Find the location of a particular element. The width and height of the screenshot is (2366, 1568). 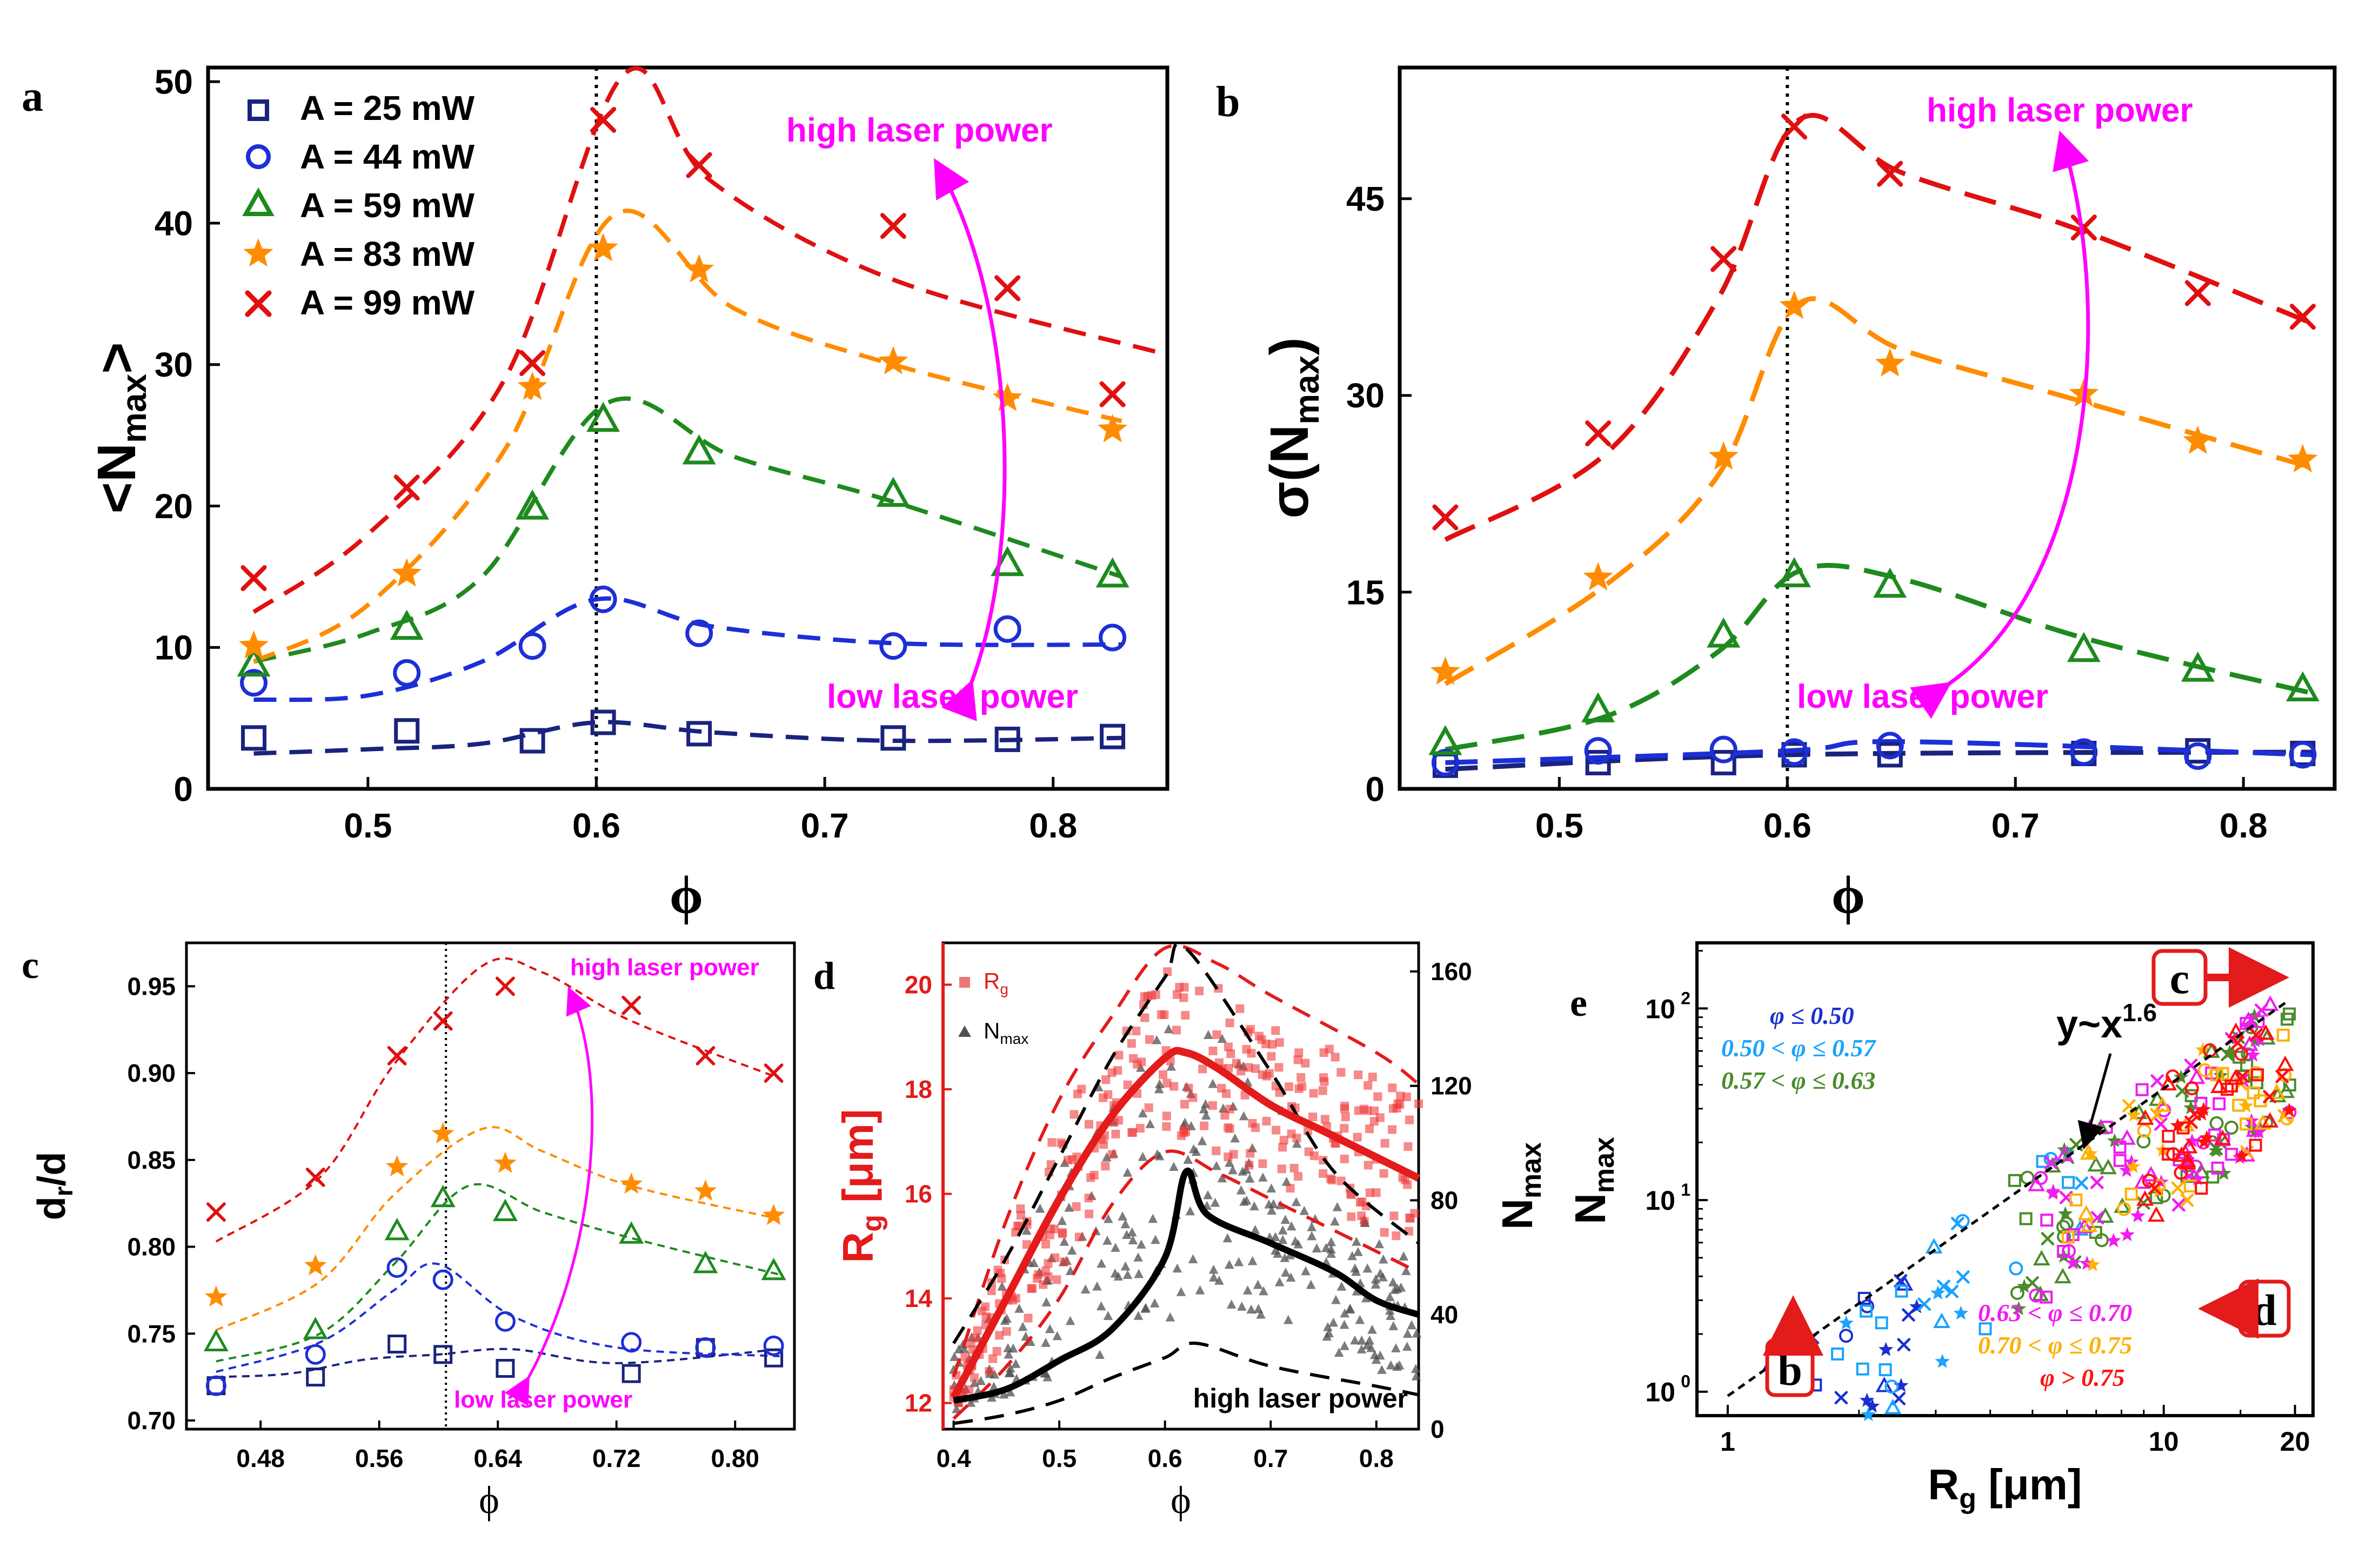

x-tick-label: 20 is located at coordinates (2295, 1441).